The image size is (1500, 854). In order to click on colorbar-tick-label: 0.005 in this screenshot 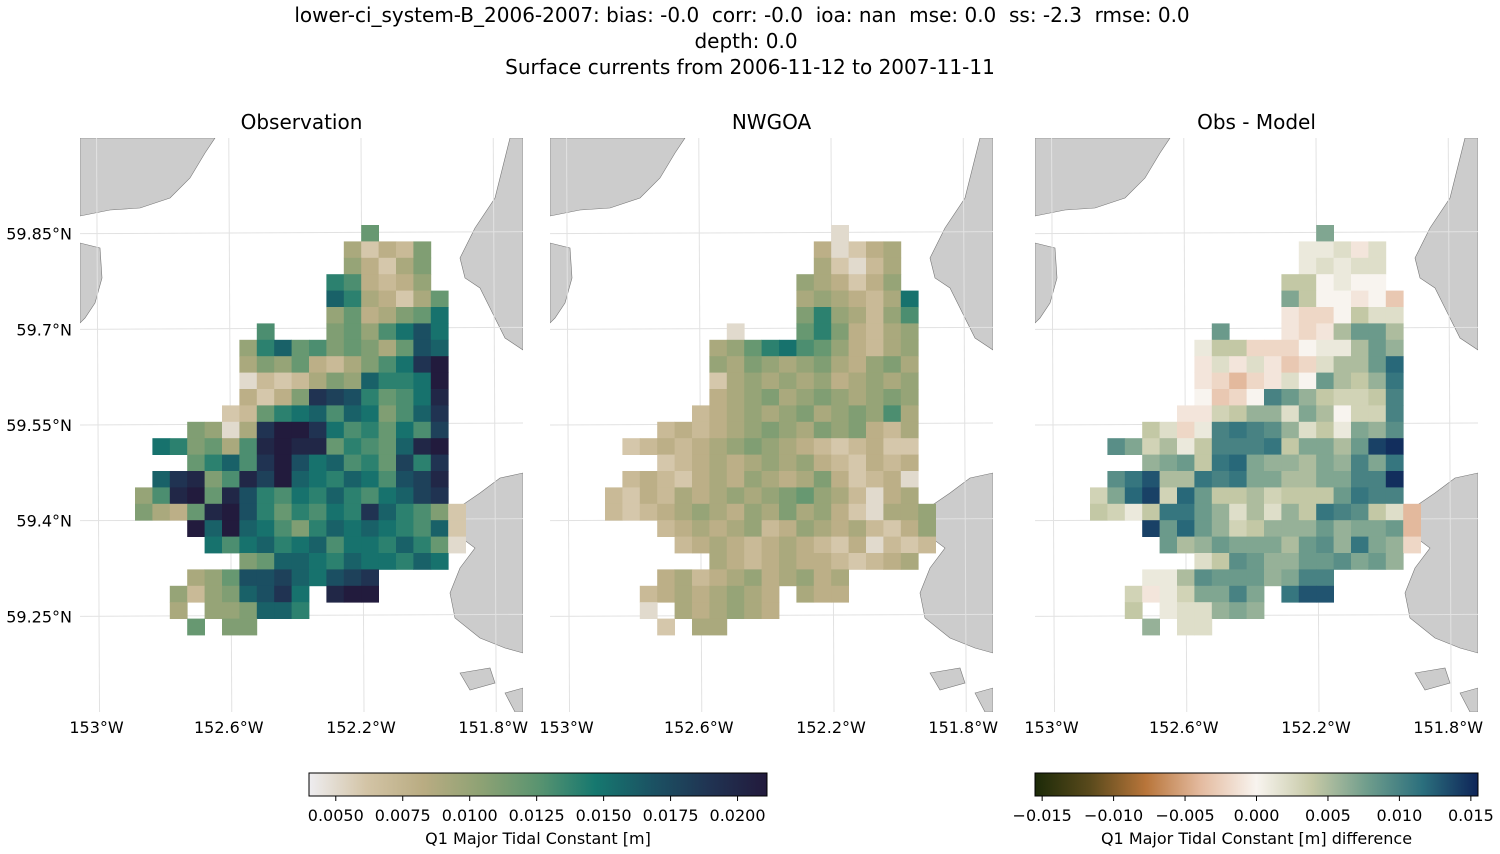, I will do `click(1328, 815)`.